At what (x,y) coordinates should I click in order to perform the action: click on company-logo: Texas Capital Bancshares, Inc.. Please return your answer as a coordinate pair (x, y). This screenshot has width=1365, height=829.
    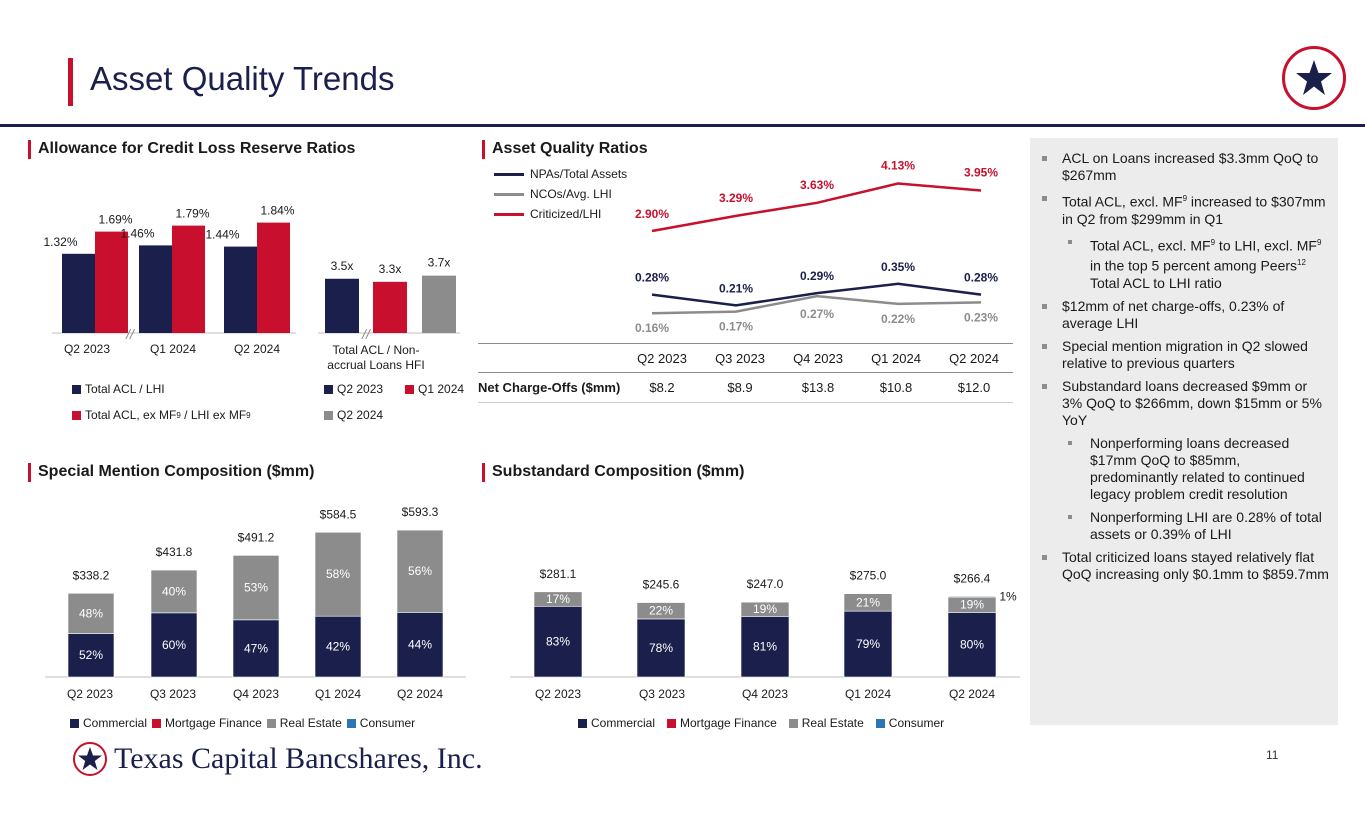
    Looking at the image, I should click on (277, 759).